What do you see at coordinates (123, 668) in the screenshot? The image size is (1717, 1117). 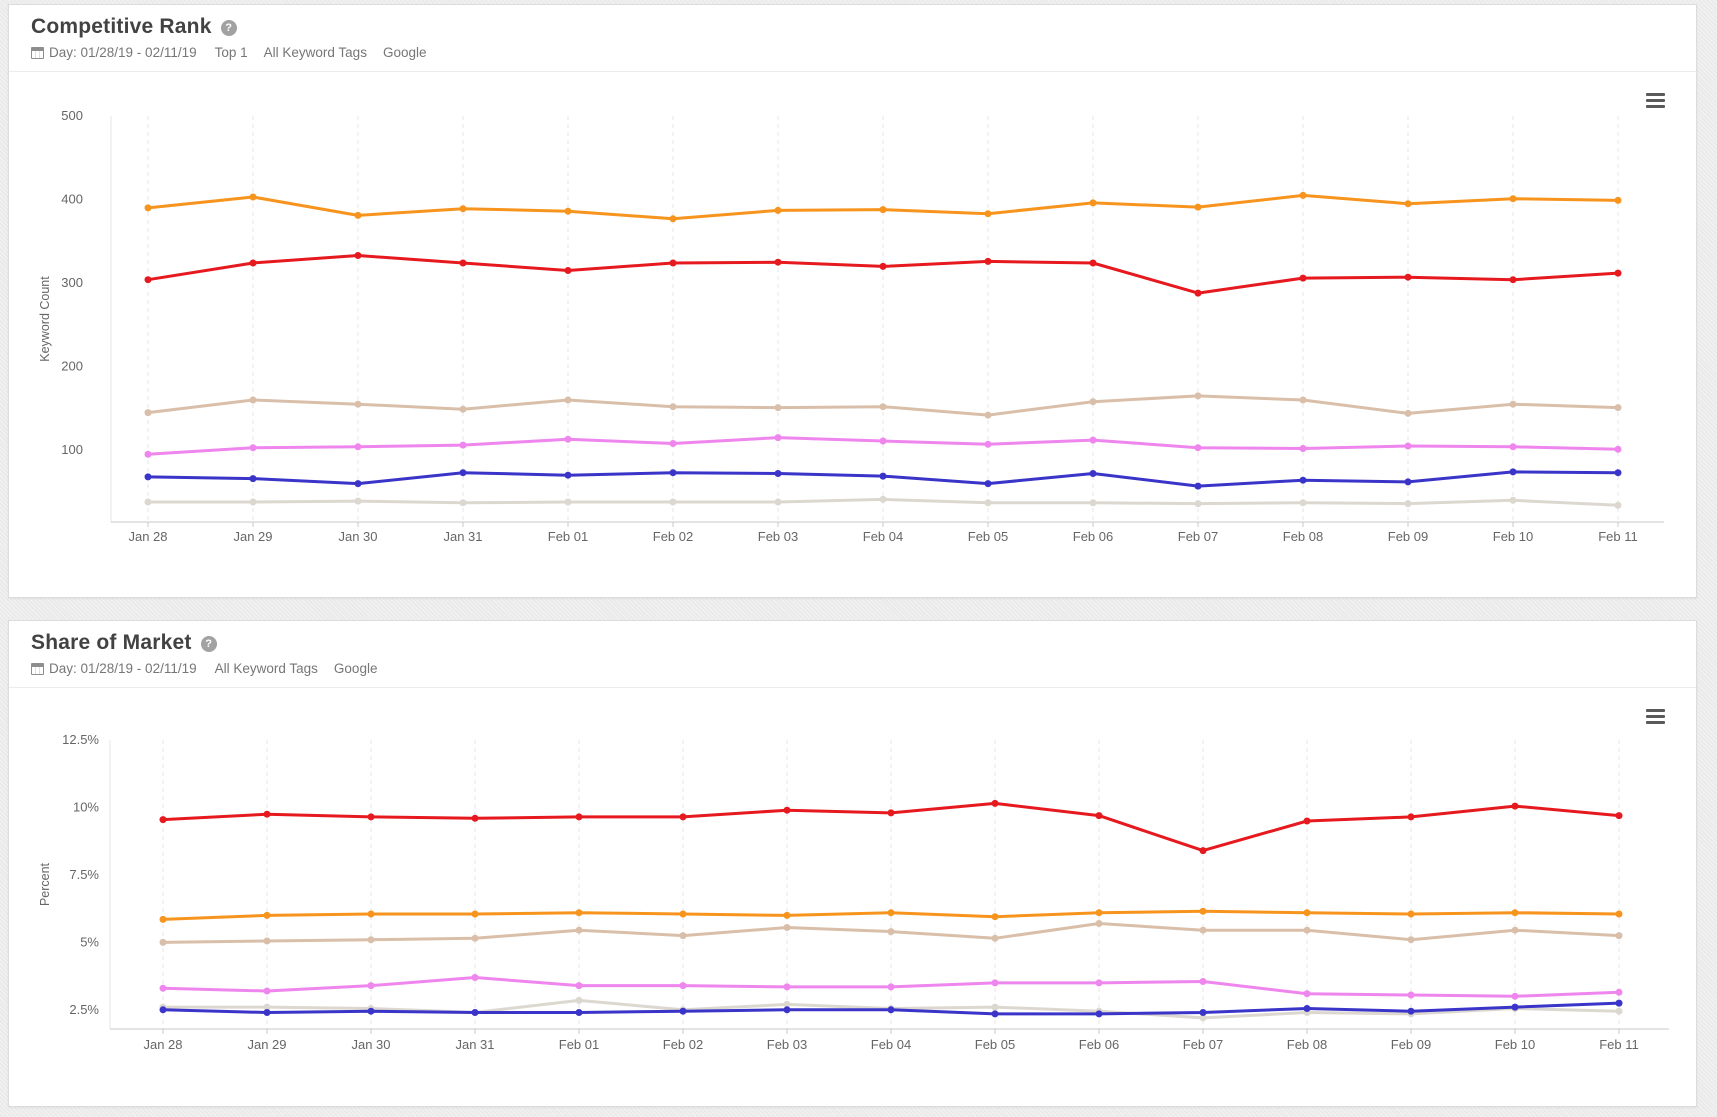 I see `date-range-filter: Day: 01/28/19 - 02/11/19` at bounding box center [123, 668].